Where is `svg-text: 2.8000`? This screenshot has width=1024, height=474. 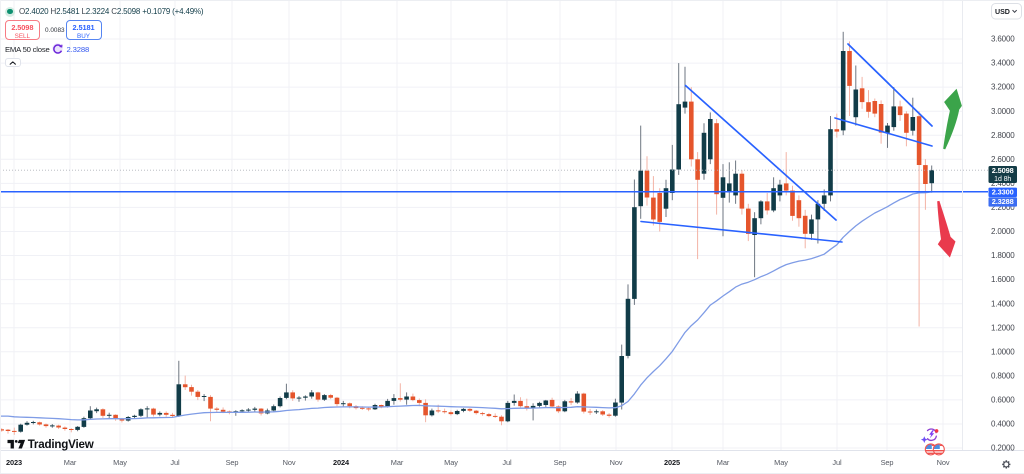 svg-text: 2.8000 is located at coordinates (1003, 135).